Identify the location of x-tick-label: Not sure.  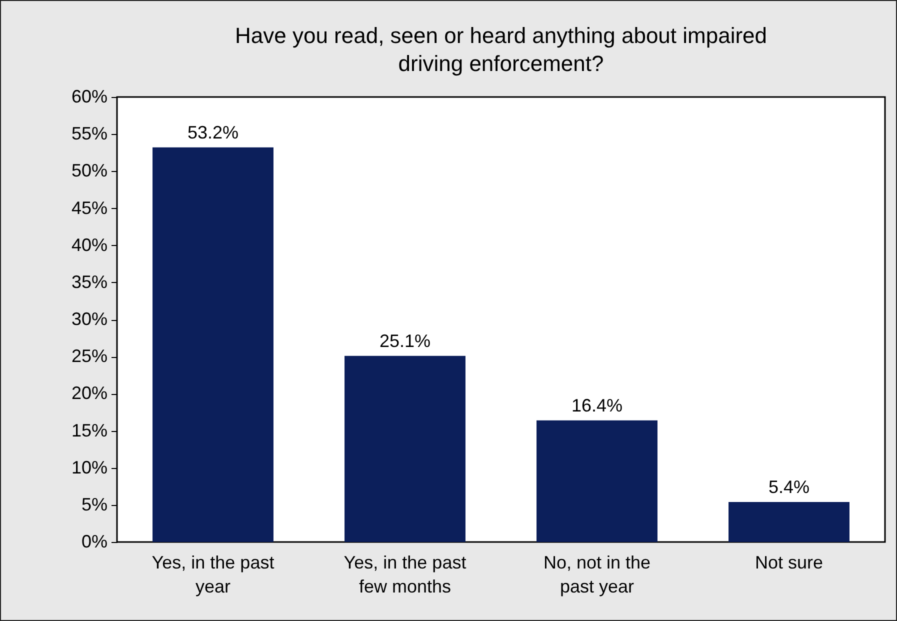
(789, 562).